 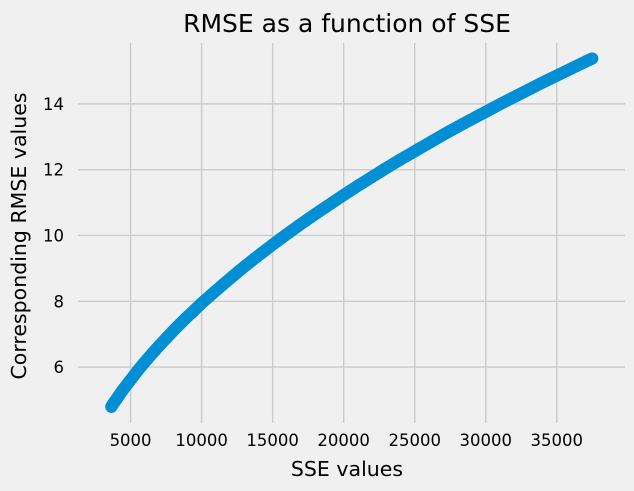 I want to click on x-tick-label: 25000, so click(x=414, y=440).